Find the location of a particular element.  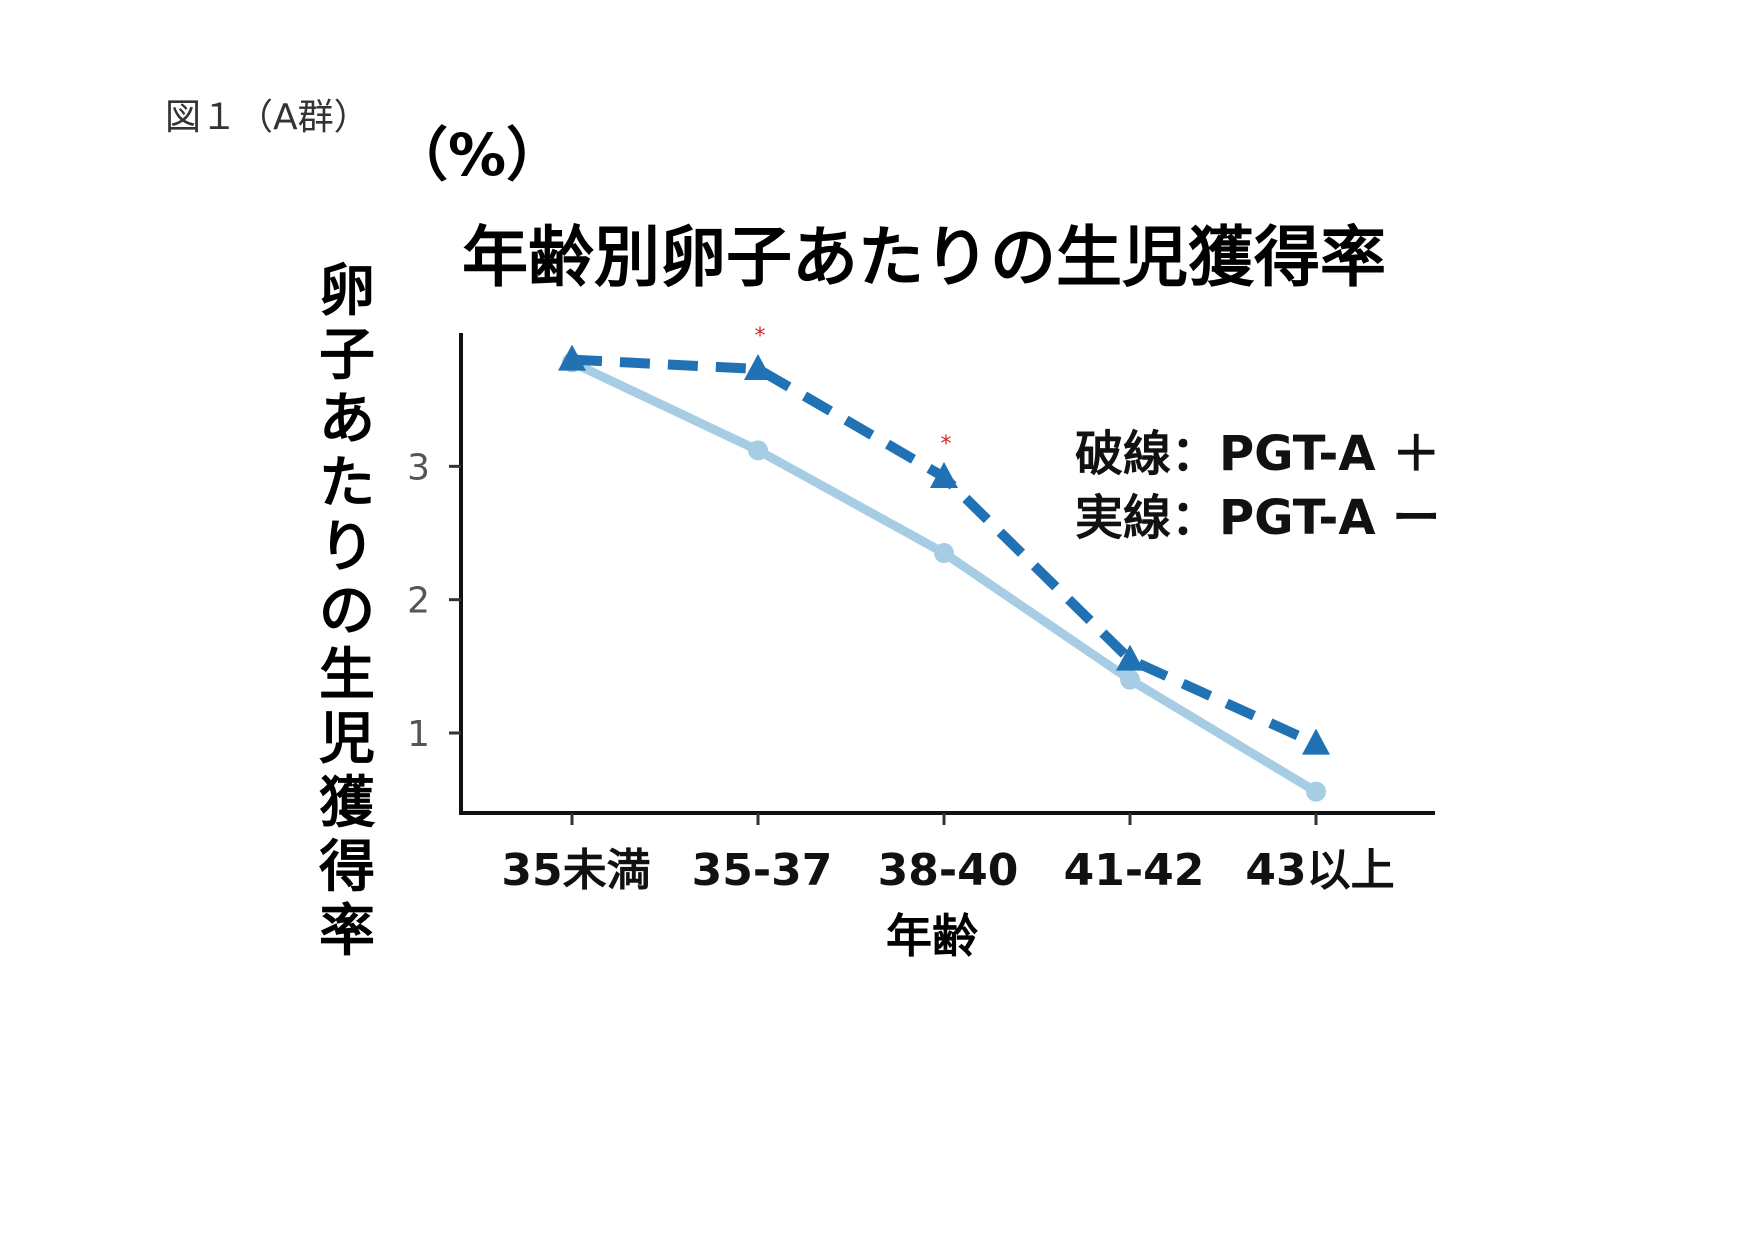

legend-entry: 破線：PGT-A ＋ is located at coordinates (1257, 454).